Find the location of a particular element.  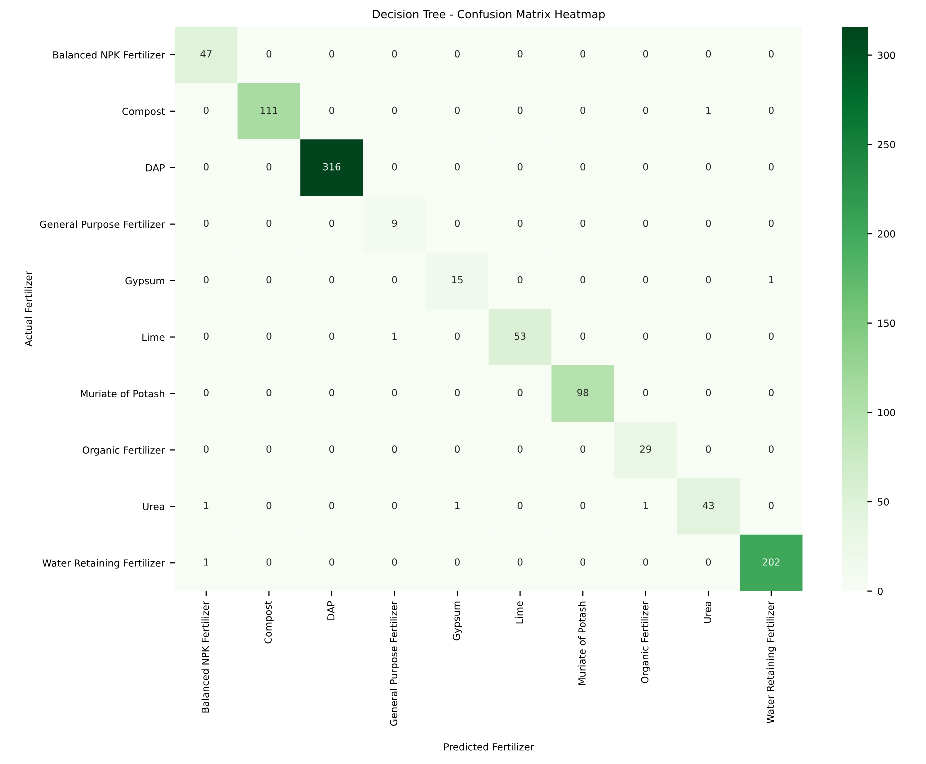

x-tick-label: Urea is located at coordinates (708, 613).